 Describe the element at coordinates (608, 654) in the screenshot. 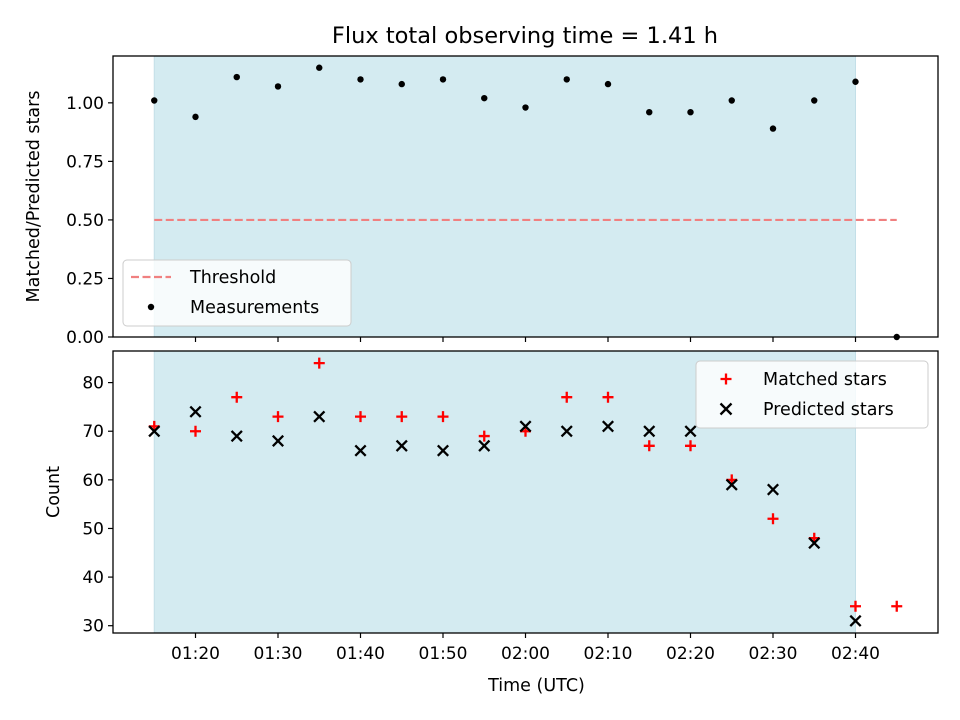

I see `x-tick-label: 02:10` at that location.